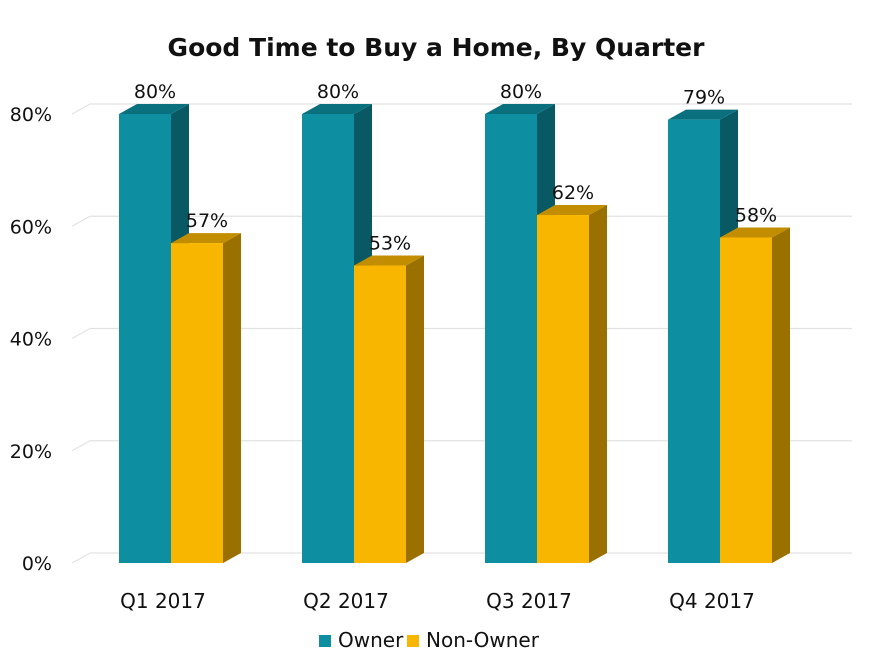  What do you see at coordinates (712, 601) in the screenshot?
I see `x-category-label: Q4 2017` at bounding box center [712, 601].